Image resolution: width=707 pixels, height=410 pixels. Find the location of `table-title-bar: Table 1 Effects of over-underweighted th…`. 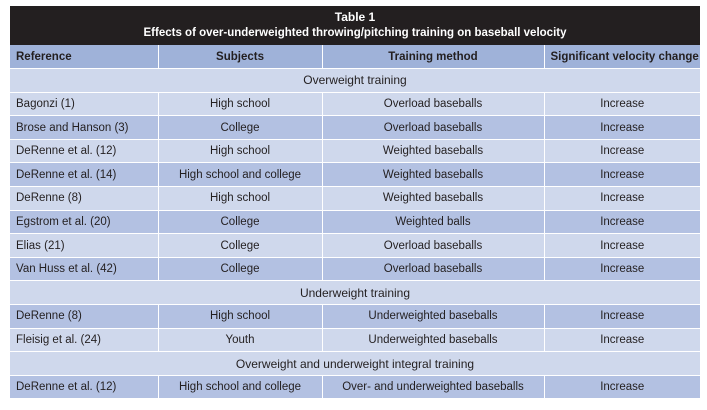

table-title-bar: Table 1 Effects of over-underweighted th… is located at coordinates (355, 25).